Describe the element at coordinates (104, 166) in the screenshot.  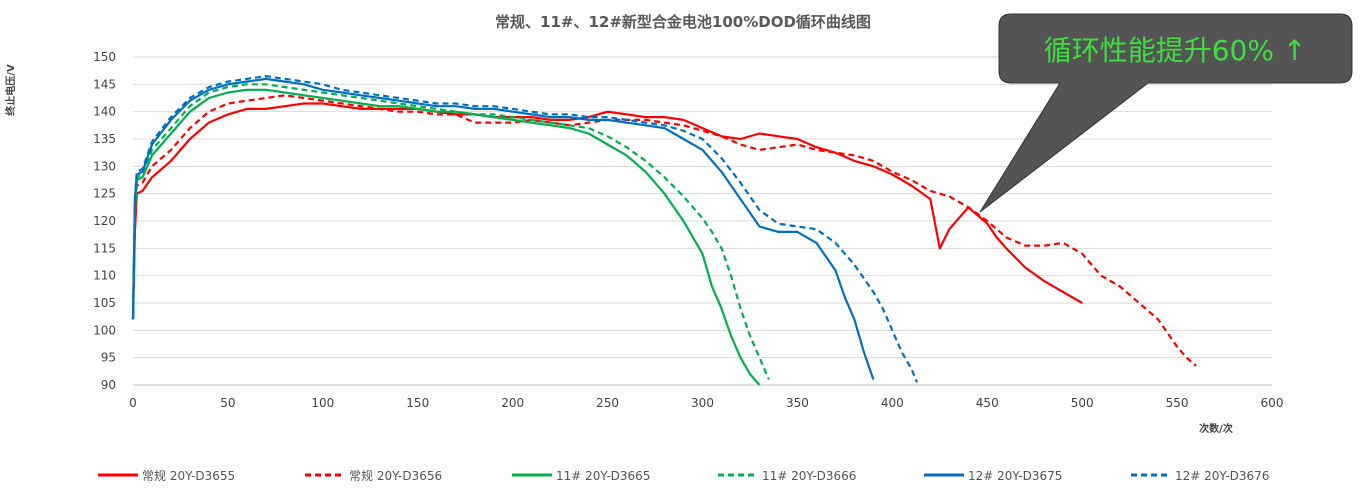
I see `y-tick-label: 130` at that location.